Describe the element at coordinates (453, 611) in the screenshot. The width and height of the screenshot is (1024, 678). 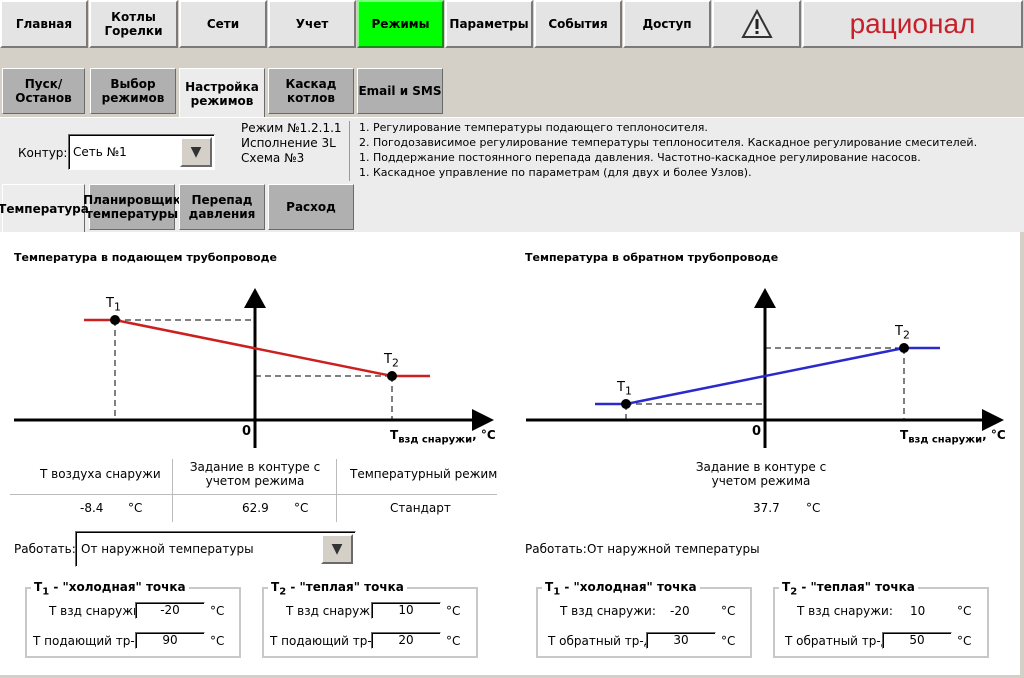
I see `supply-warm-outside-unit: °C` at that location.